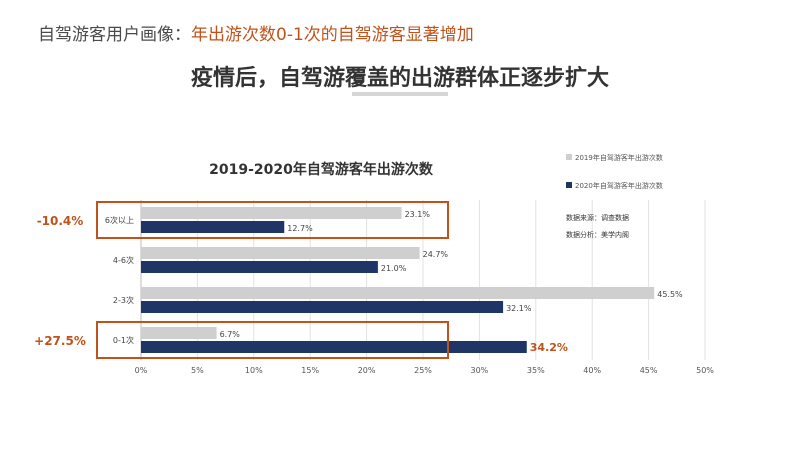  I want to click on data-label: 12.7%, so click(300, 228).